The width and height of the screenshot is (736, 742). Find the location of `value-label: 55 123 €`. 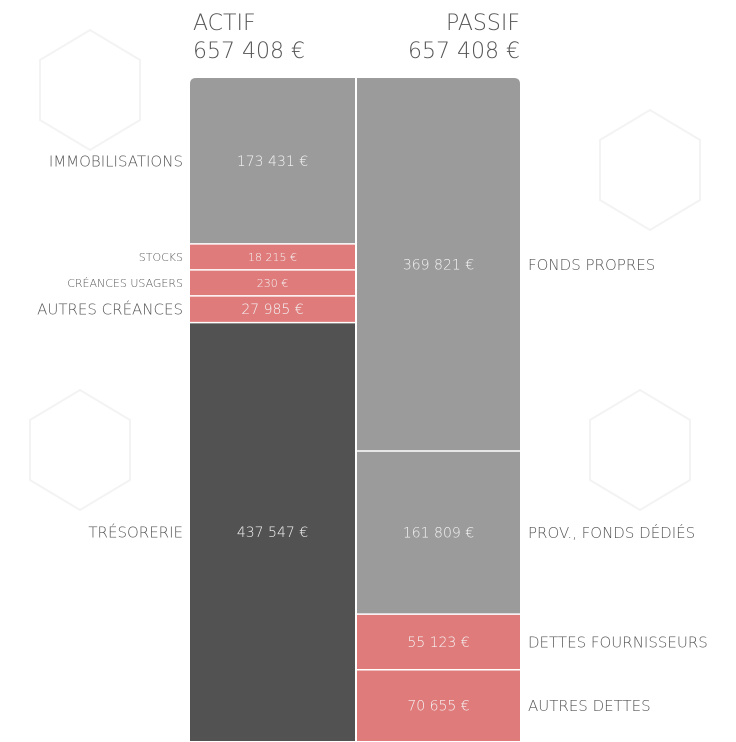

value-label: 55 123 € is located at coordinates (438, 643).